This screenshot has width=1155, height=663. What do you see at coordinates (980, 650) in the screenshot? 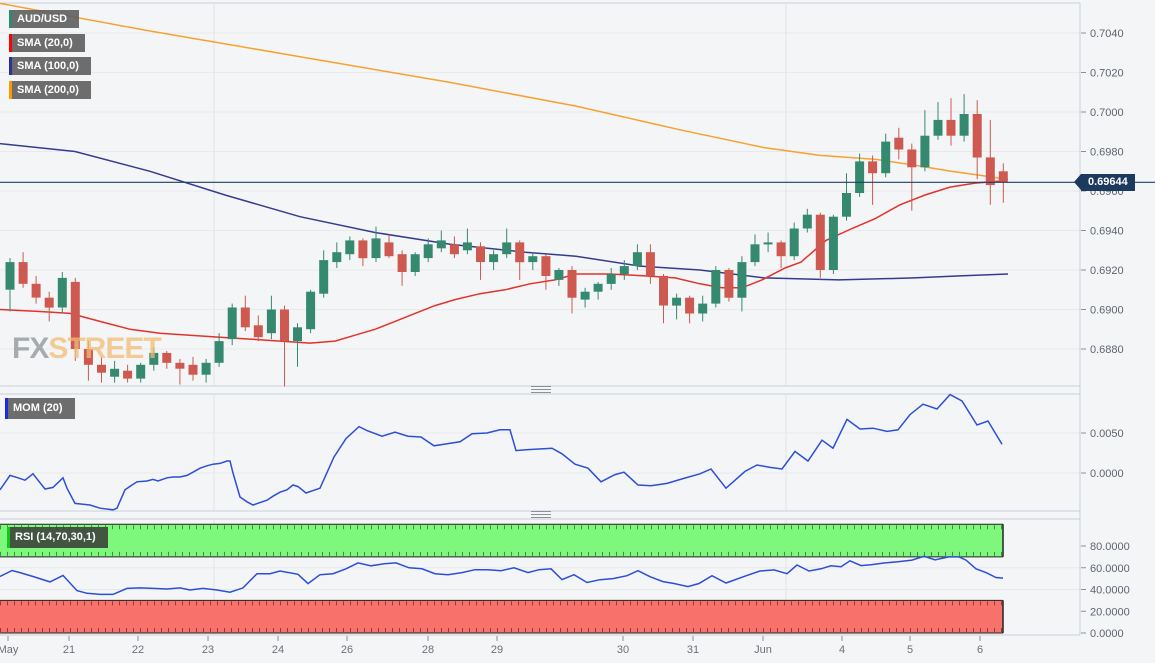
I see `axis-label: 6` at bounding box center [980, 650].